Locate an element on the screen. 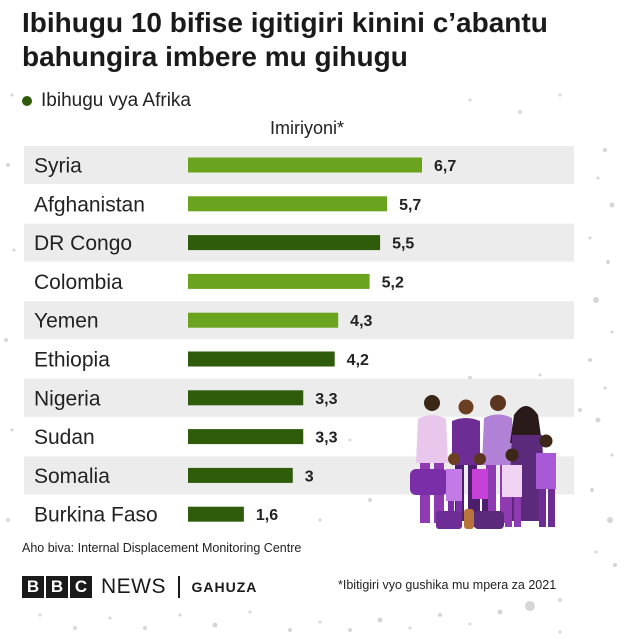 This screenshot has width=640, height=640. value-label: 4,3 is located at coordinates (361, 321).